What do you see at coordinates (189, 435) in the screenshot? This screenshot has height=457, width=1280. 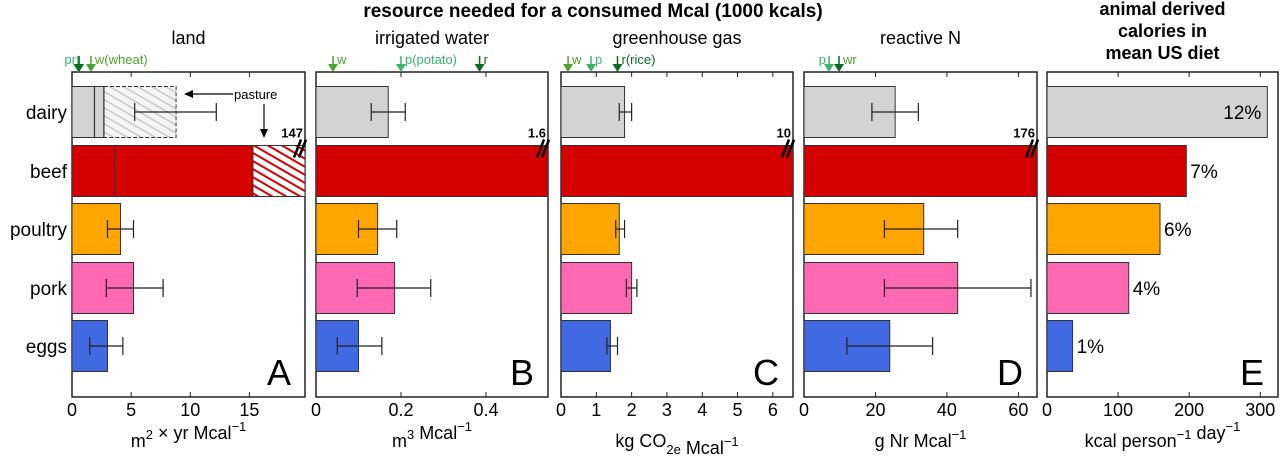 I see `x-axis-label: m2 × yr Mcal−1` at bounding box center [189, 435].